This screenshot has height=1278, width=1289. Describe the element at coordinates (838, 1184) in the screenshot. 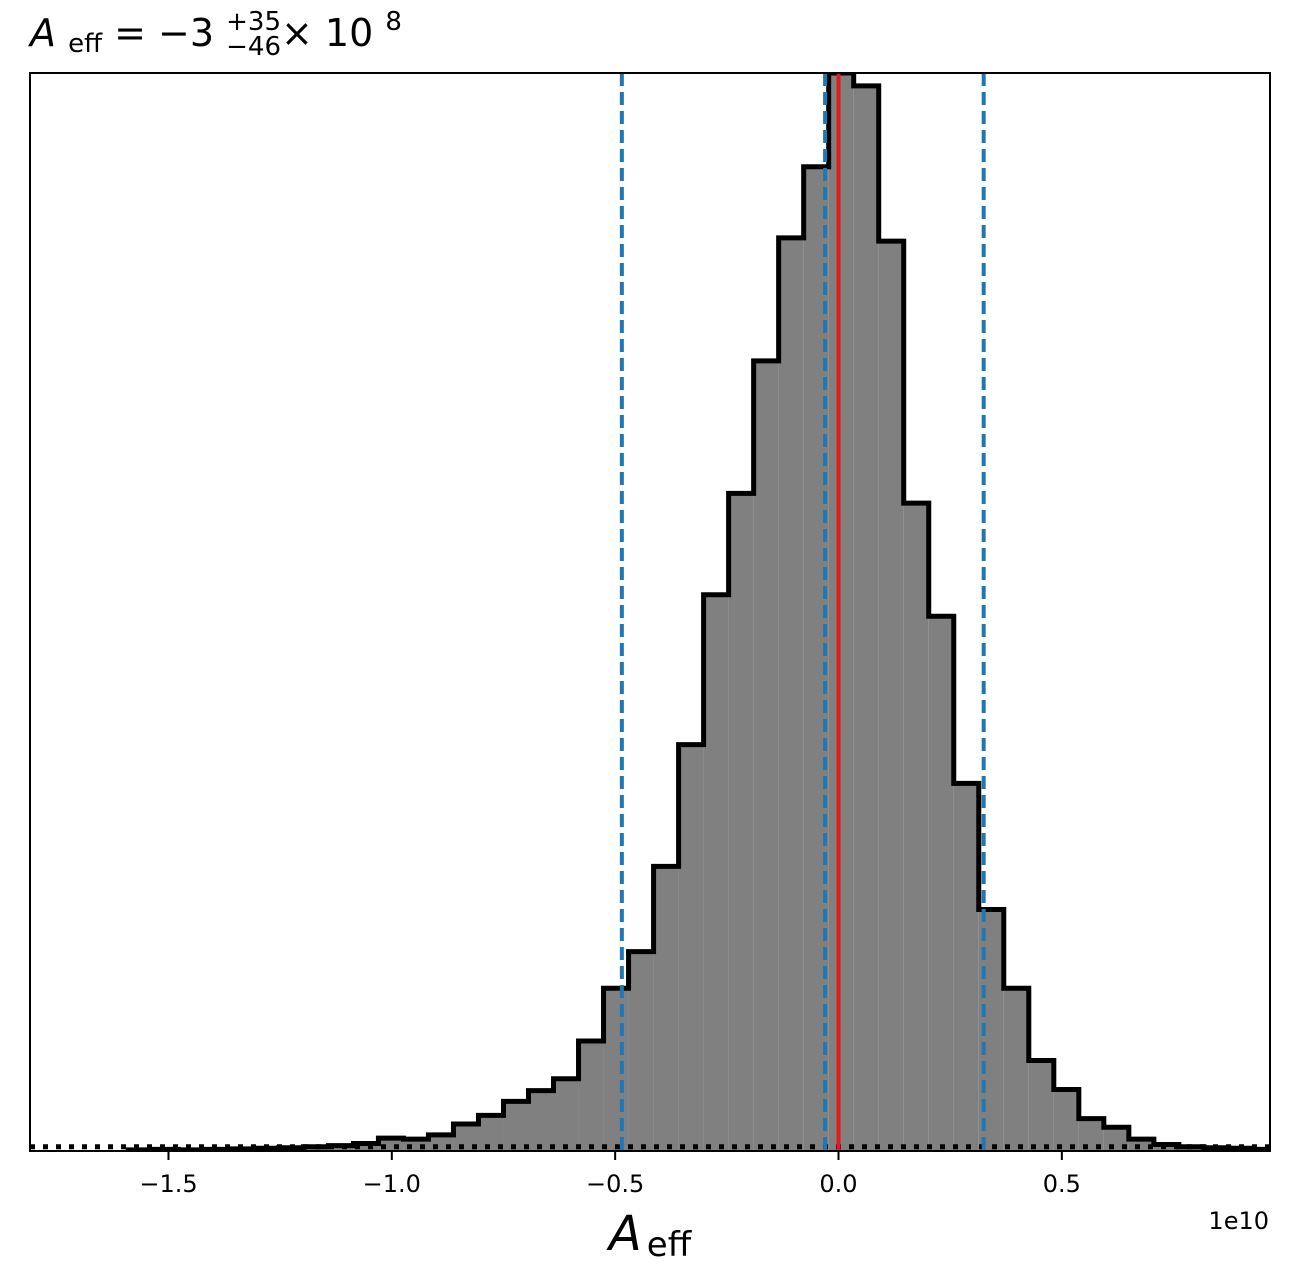

I see `x-tick-label: 0.0` at that location.